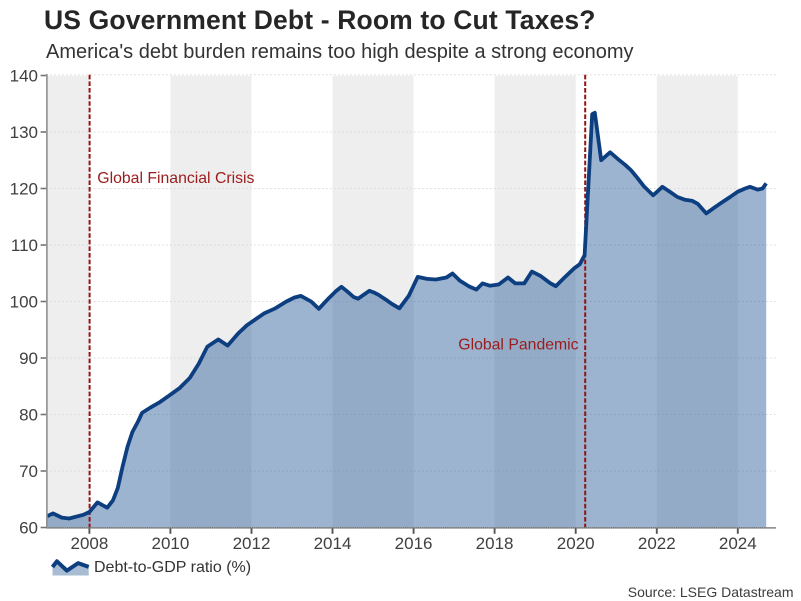 The width and height of the screenshot is (801, 601). I want to click on svg-text: 80, so click(28, 415).